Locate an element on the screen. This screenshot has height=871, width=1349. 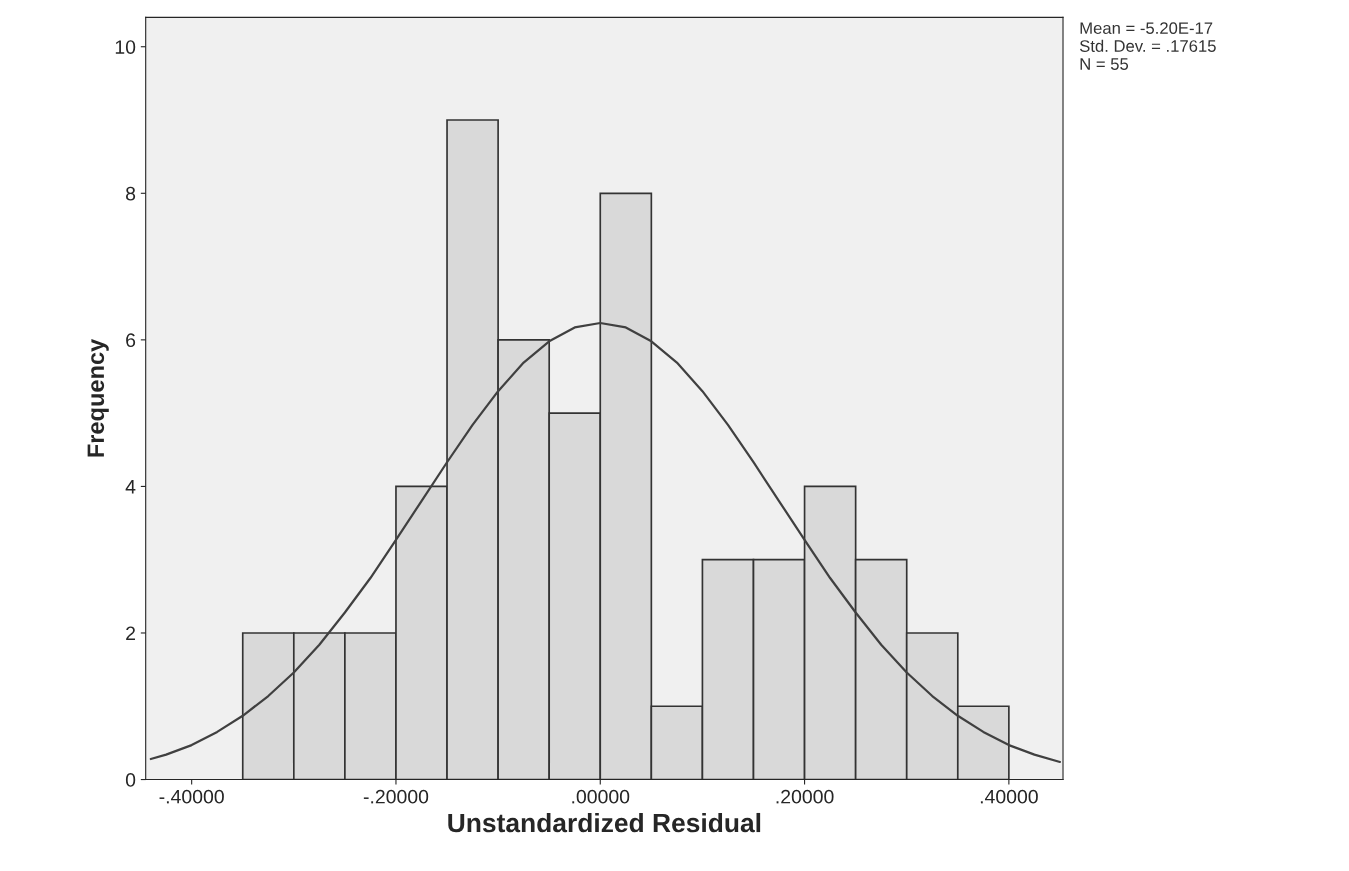
y-tick-label: 10 is located at coordinates (125, 47).